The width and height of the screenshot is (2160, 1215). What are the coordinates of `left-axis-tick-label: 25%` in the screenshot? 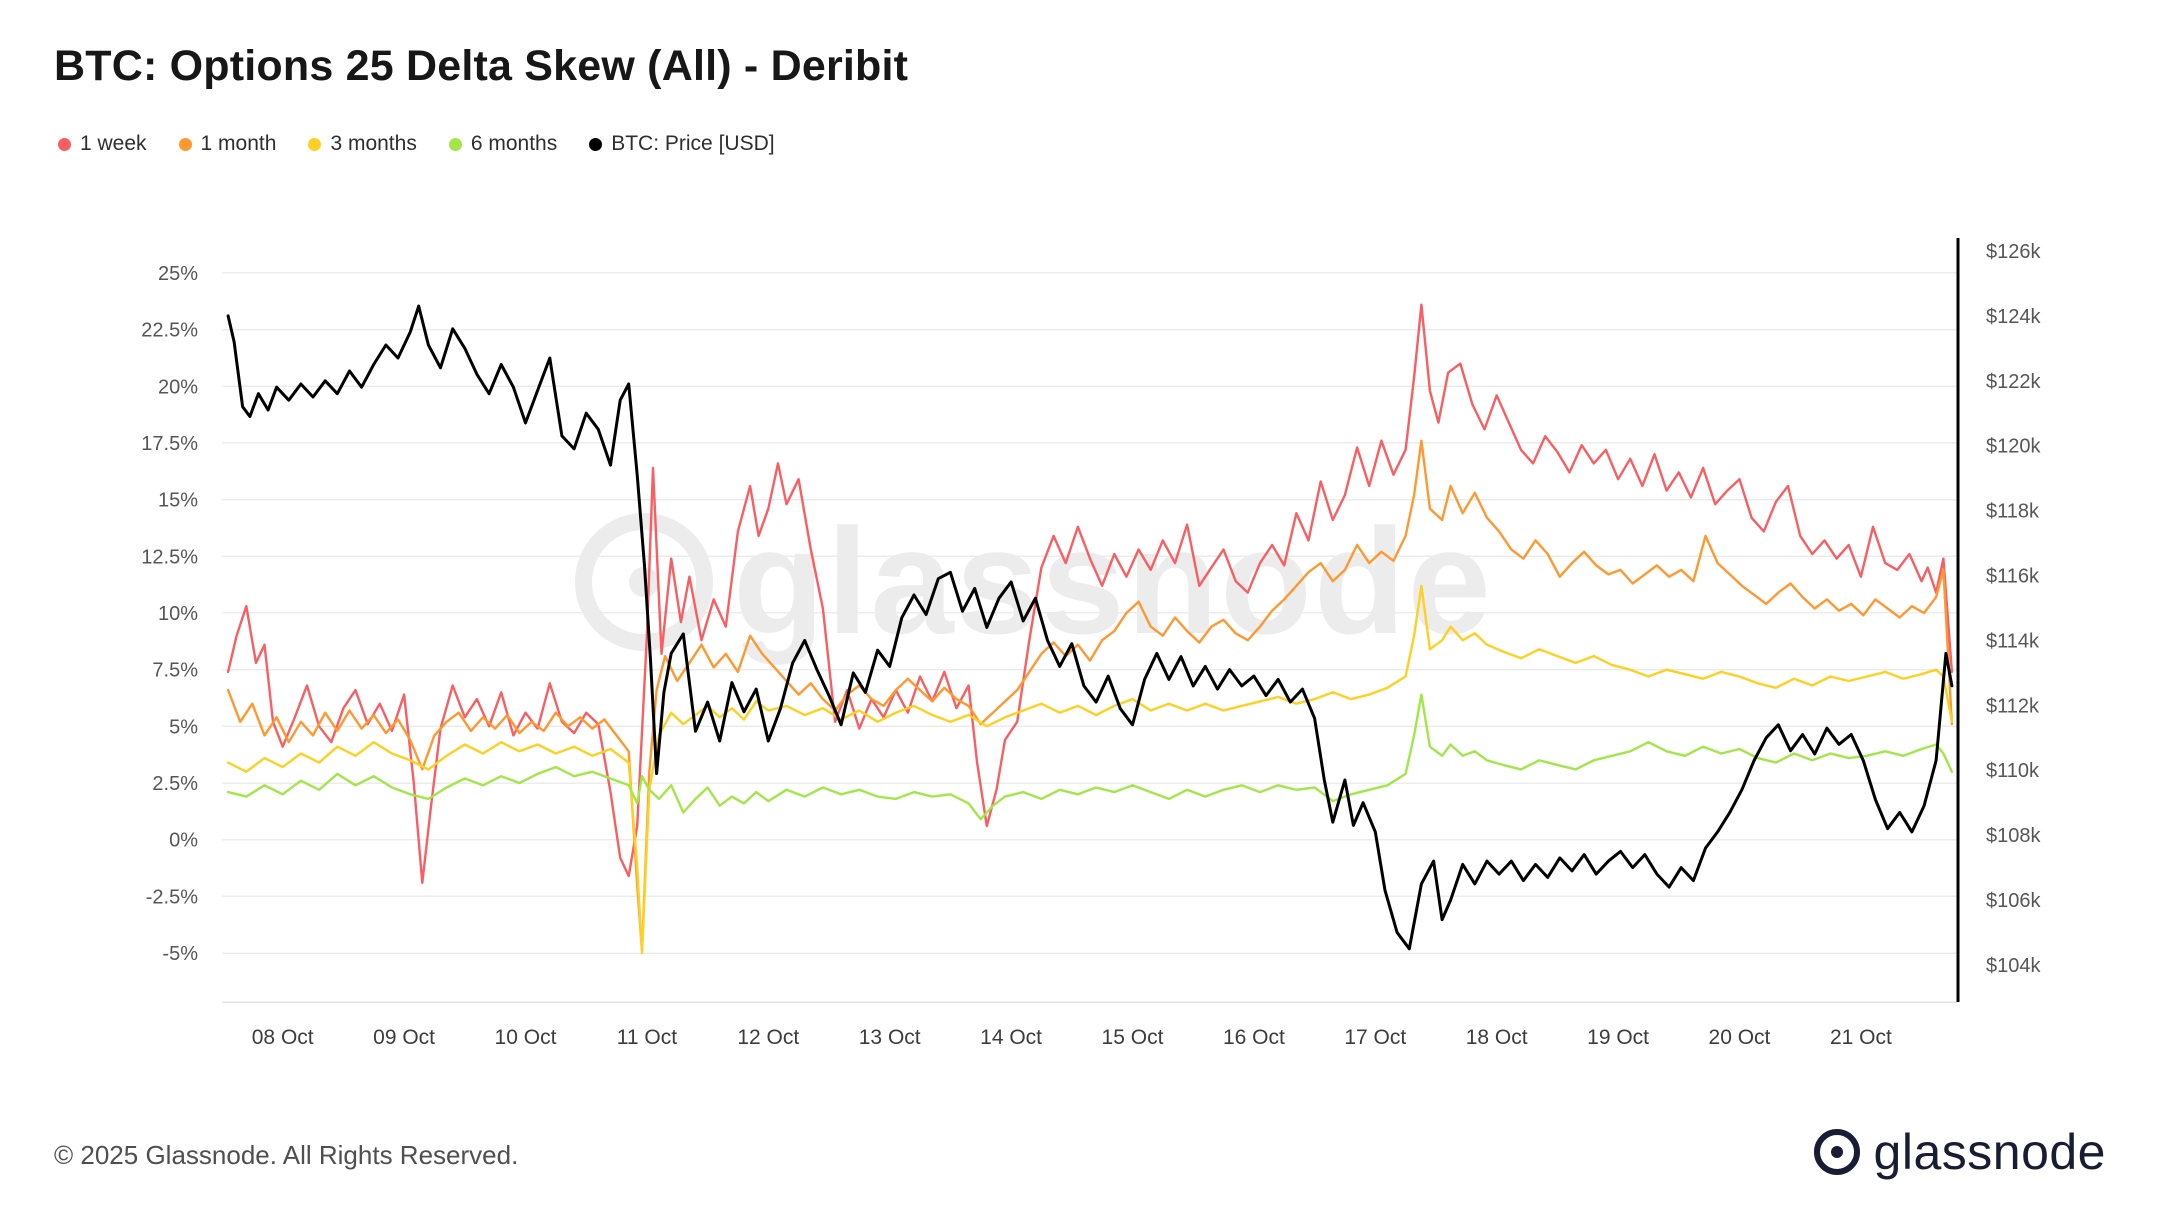 It's located at (178, 274).